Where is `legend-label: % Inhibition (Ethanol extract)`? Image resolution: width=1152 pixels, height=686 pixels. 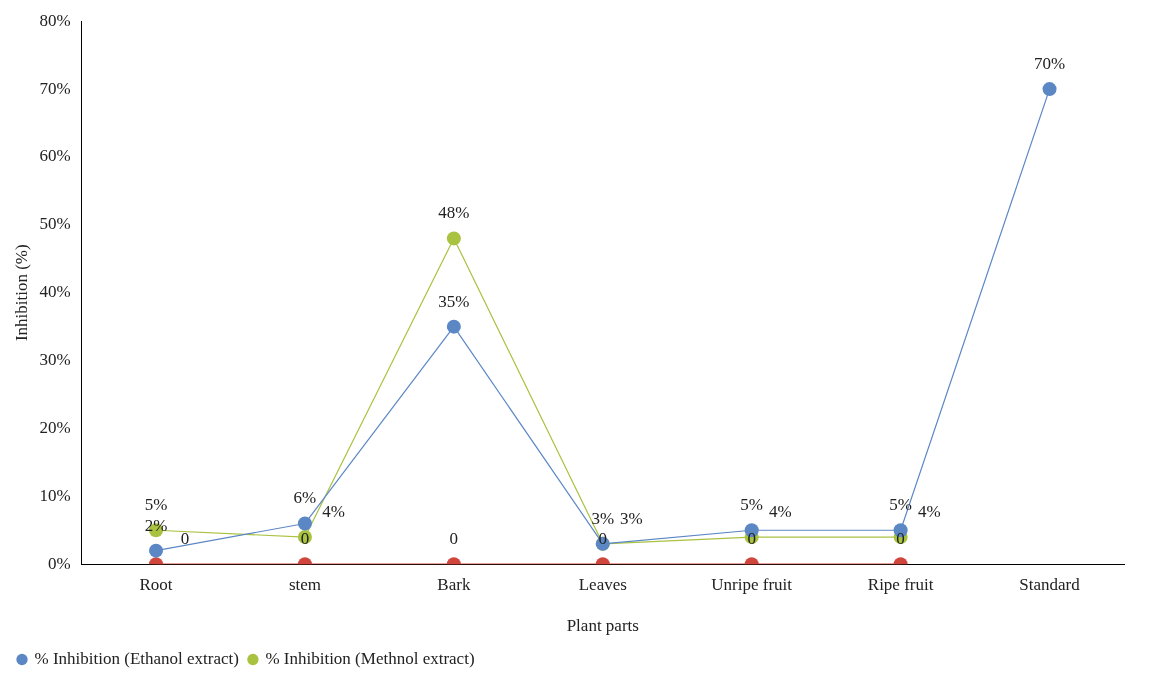
legend-label: % Inhibition (Ethanol extract) is located at coordinates (136, 658).